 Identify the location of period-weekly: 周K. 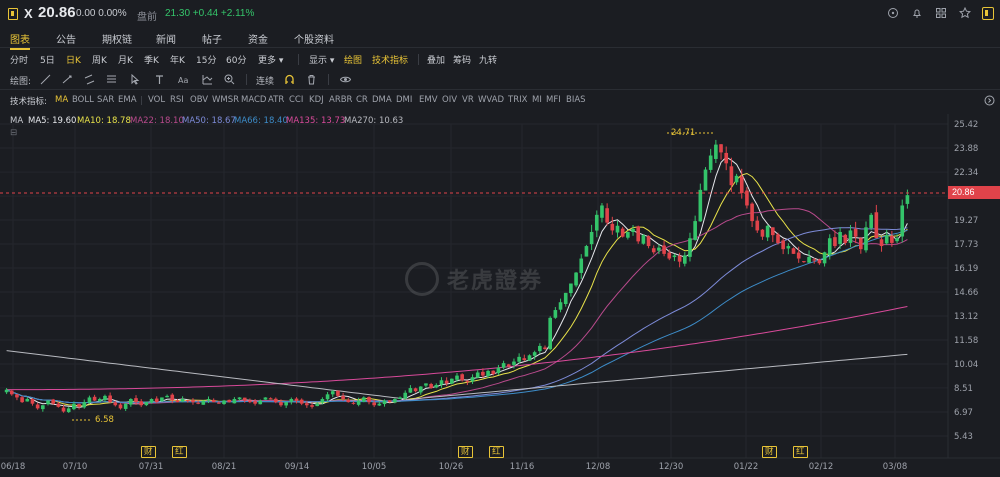
(99, 61).